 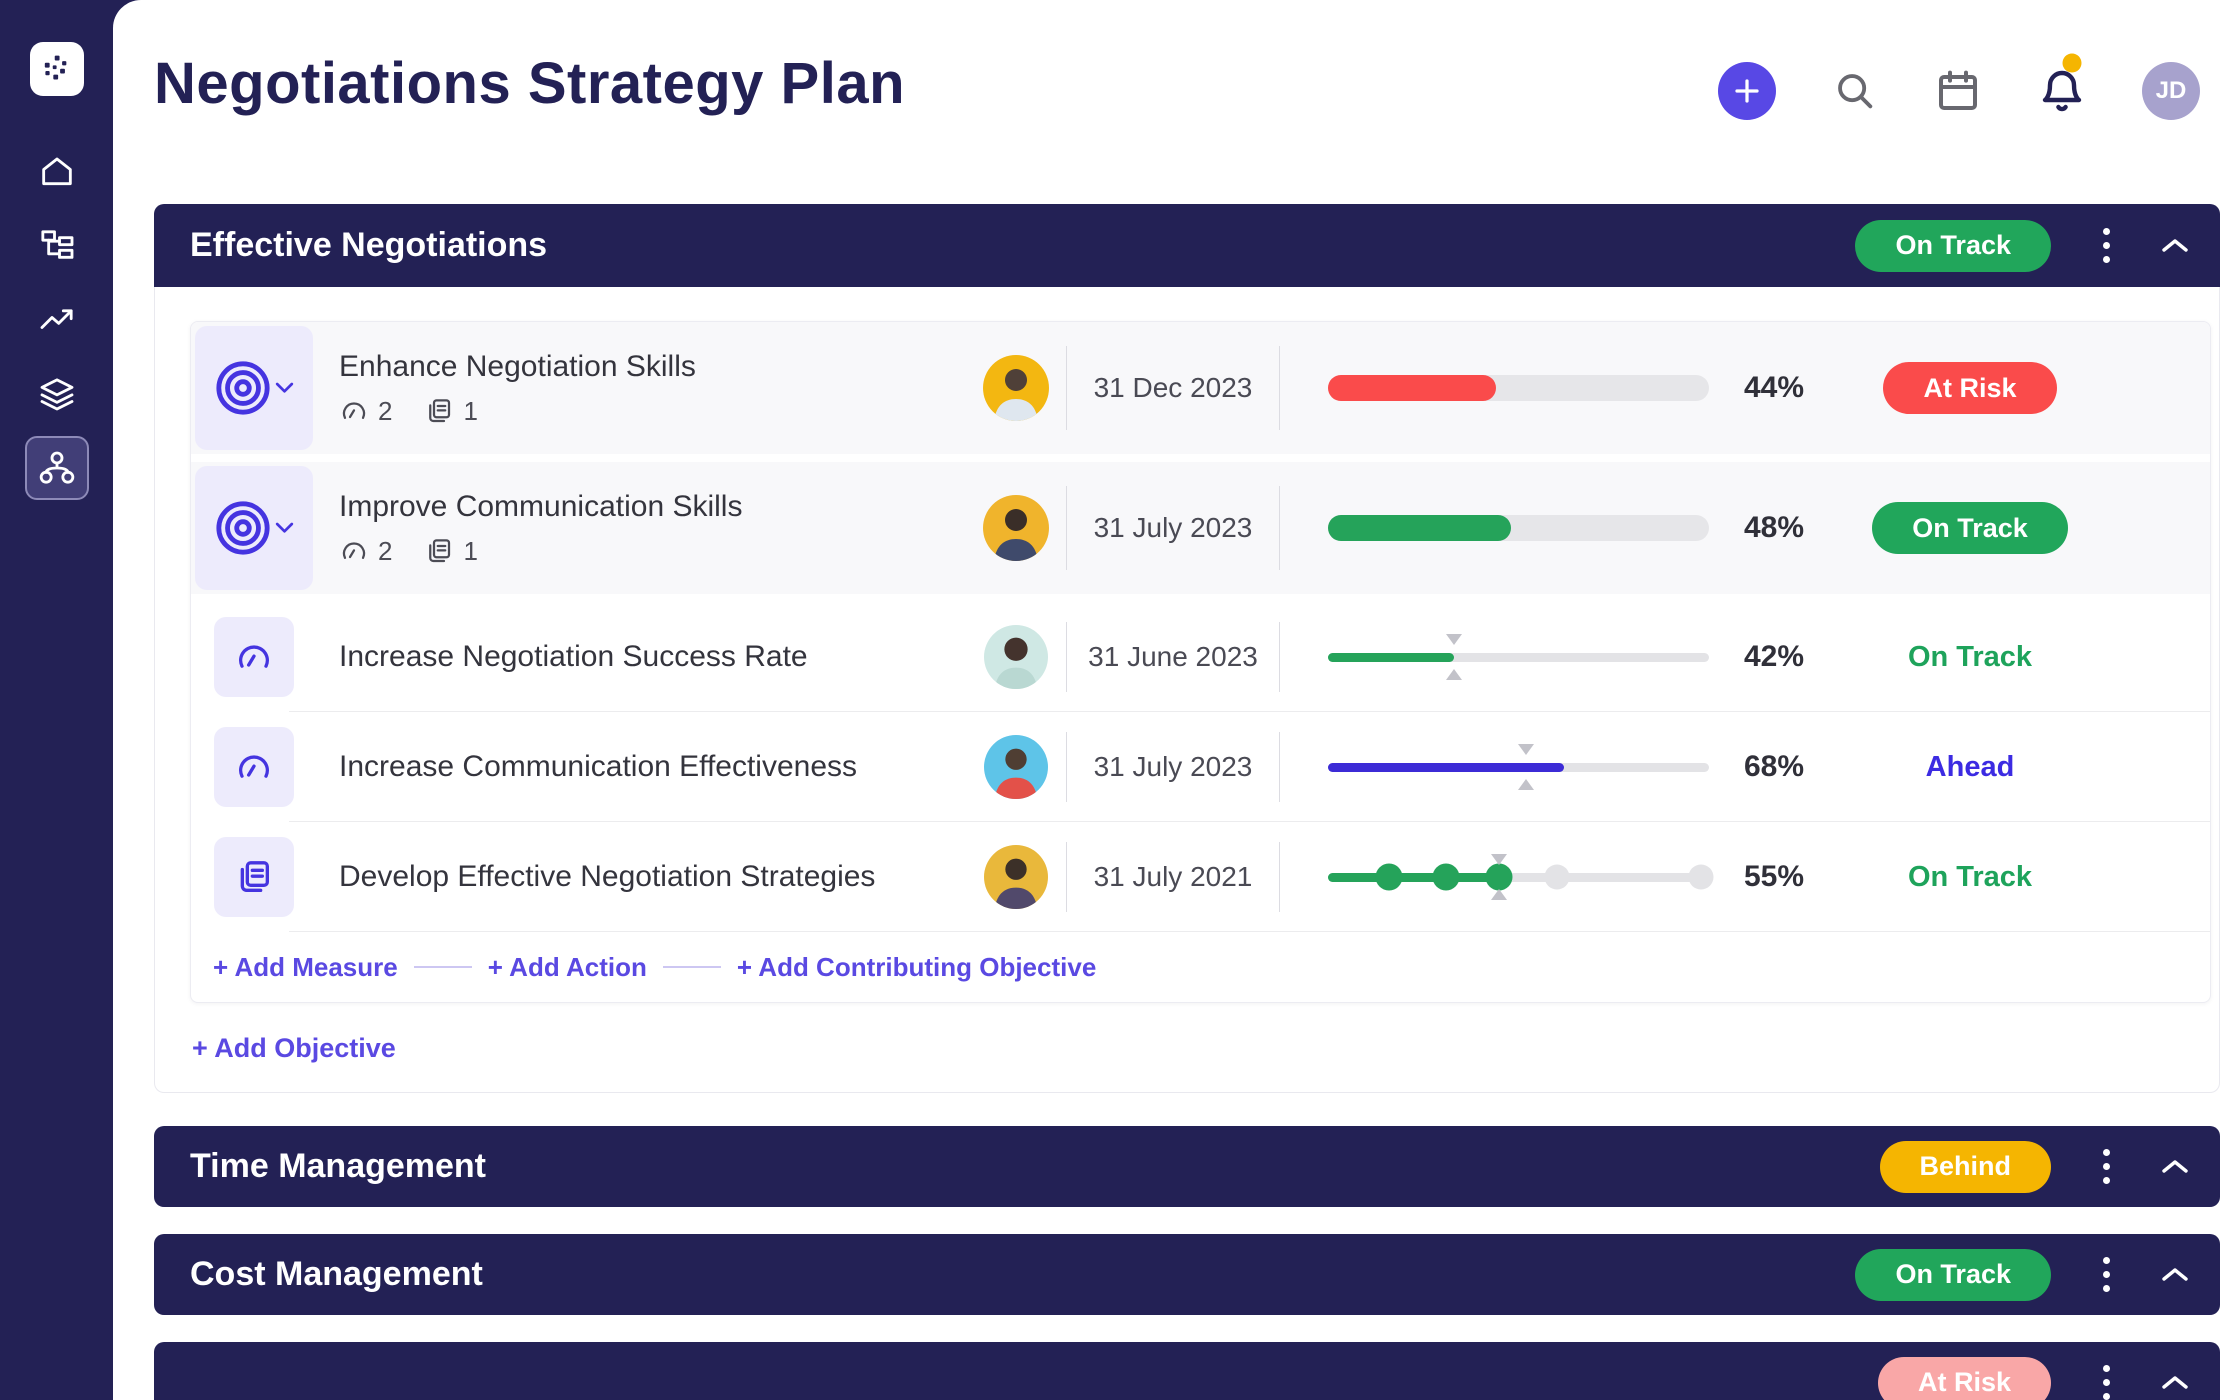 What do you see at coordinates (1965, 1166) in the screenshot?
I see `status-badge: Behind` at bounding box center [1965, 1166].